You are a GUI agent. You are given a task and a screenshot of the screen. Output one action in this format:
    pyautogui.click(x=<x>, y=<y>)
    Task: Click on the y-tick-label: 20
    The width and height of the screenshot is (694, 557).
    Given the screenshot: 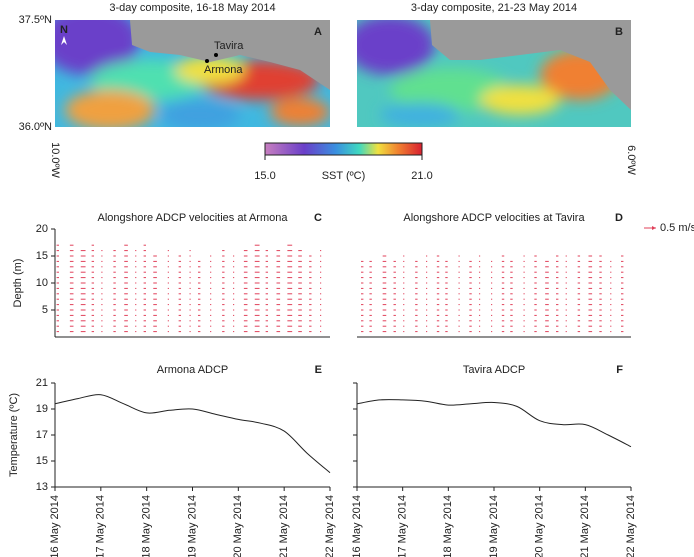 What is the action you would take?
    pyautogui.click(x=42, y=229)
    